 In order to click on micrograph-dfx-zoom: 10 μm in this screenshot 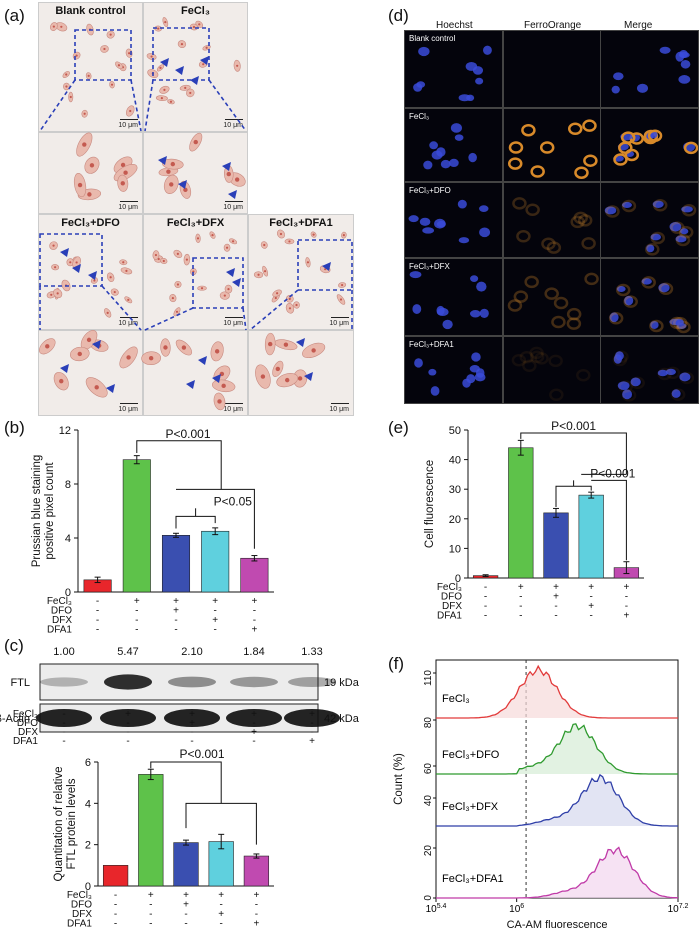, I will do `click(195, 373)`.